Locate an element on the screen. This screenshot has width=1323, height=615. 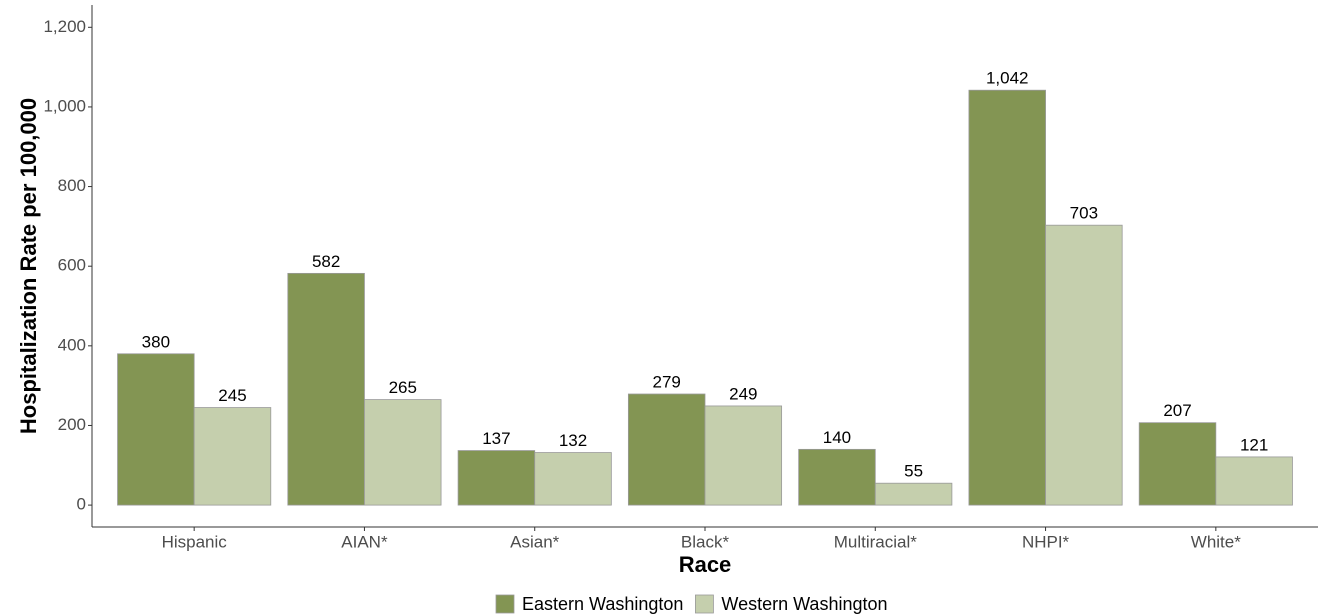
value-label: 121 is located at coordinates (1254, 444).